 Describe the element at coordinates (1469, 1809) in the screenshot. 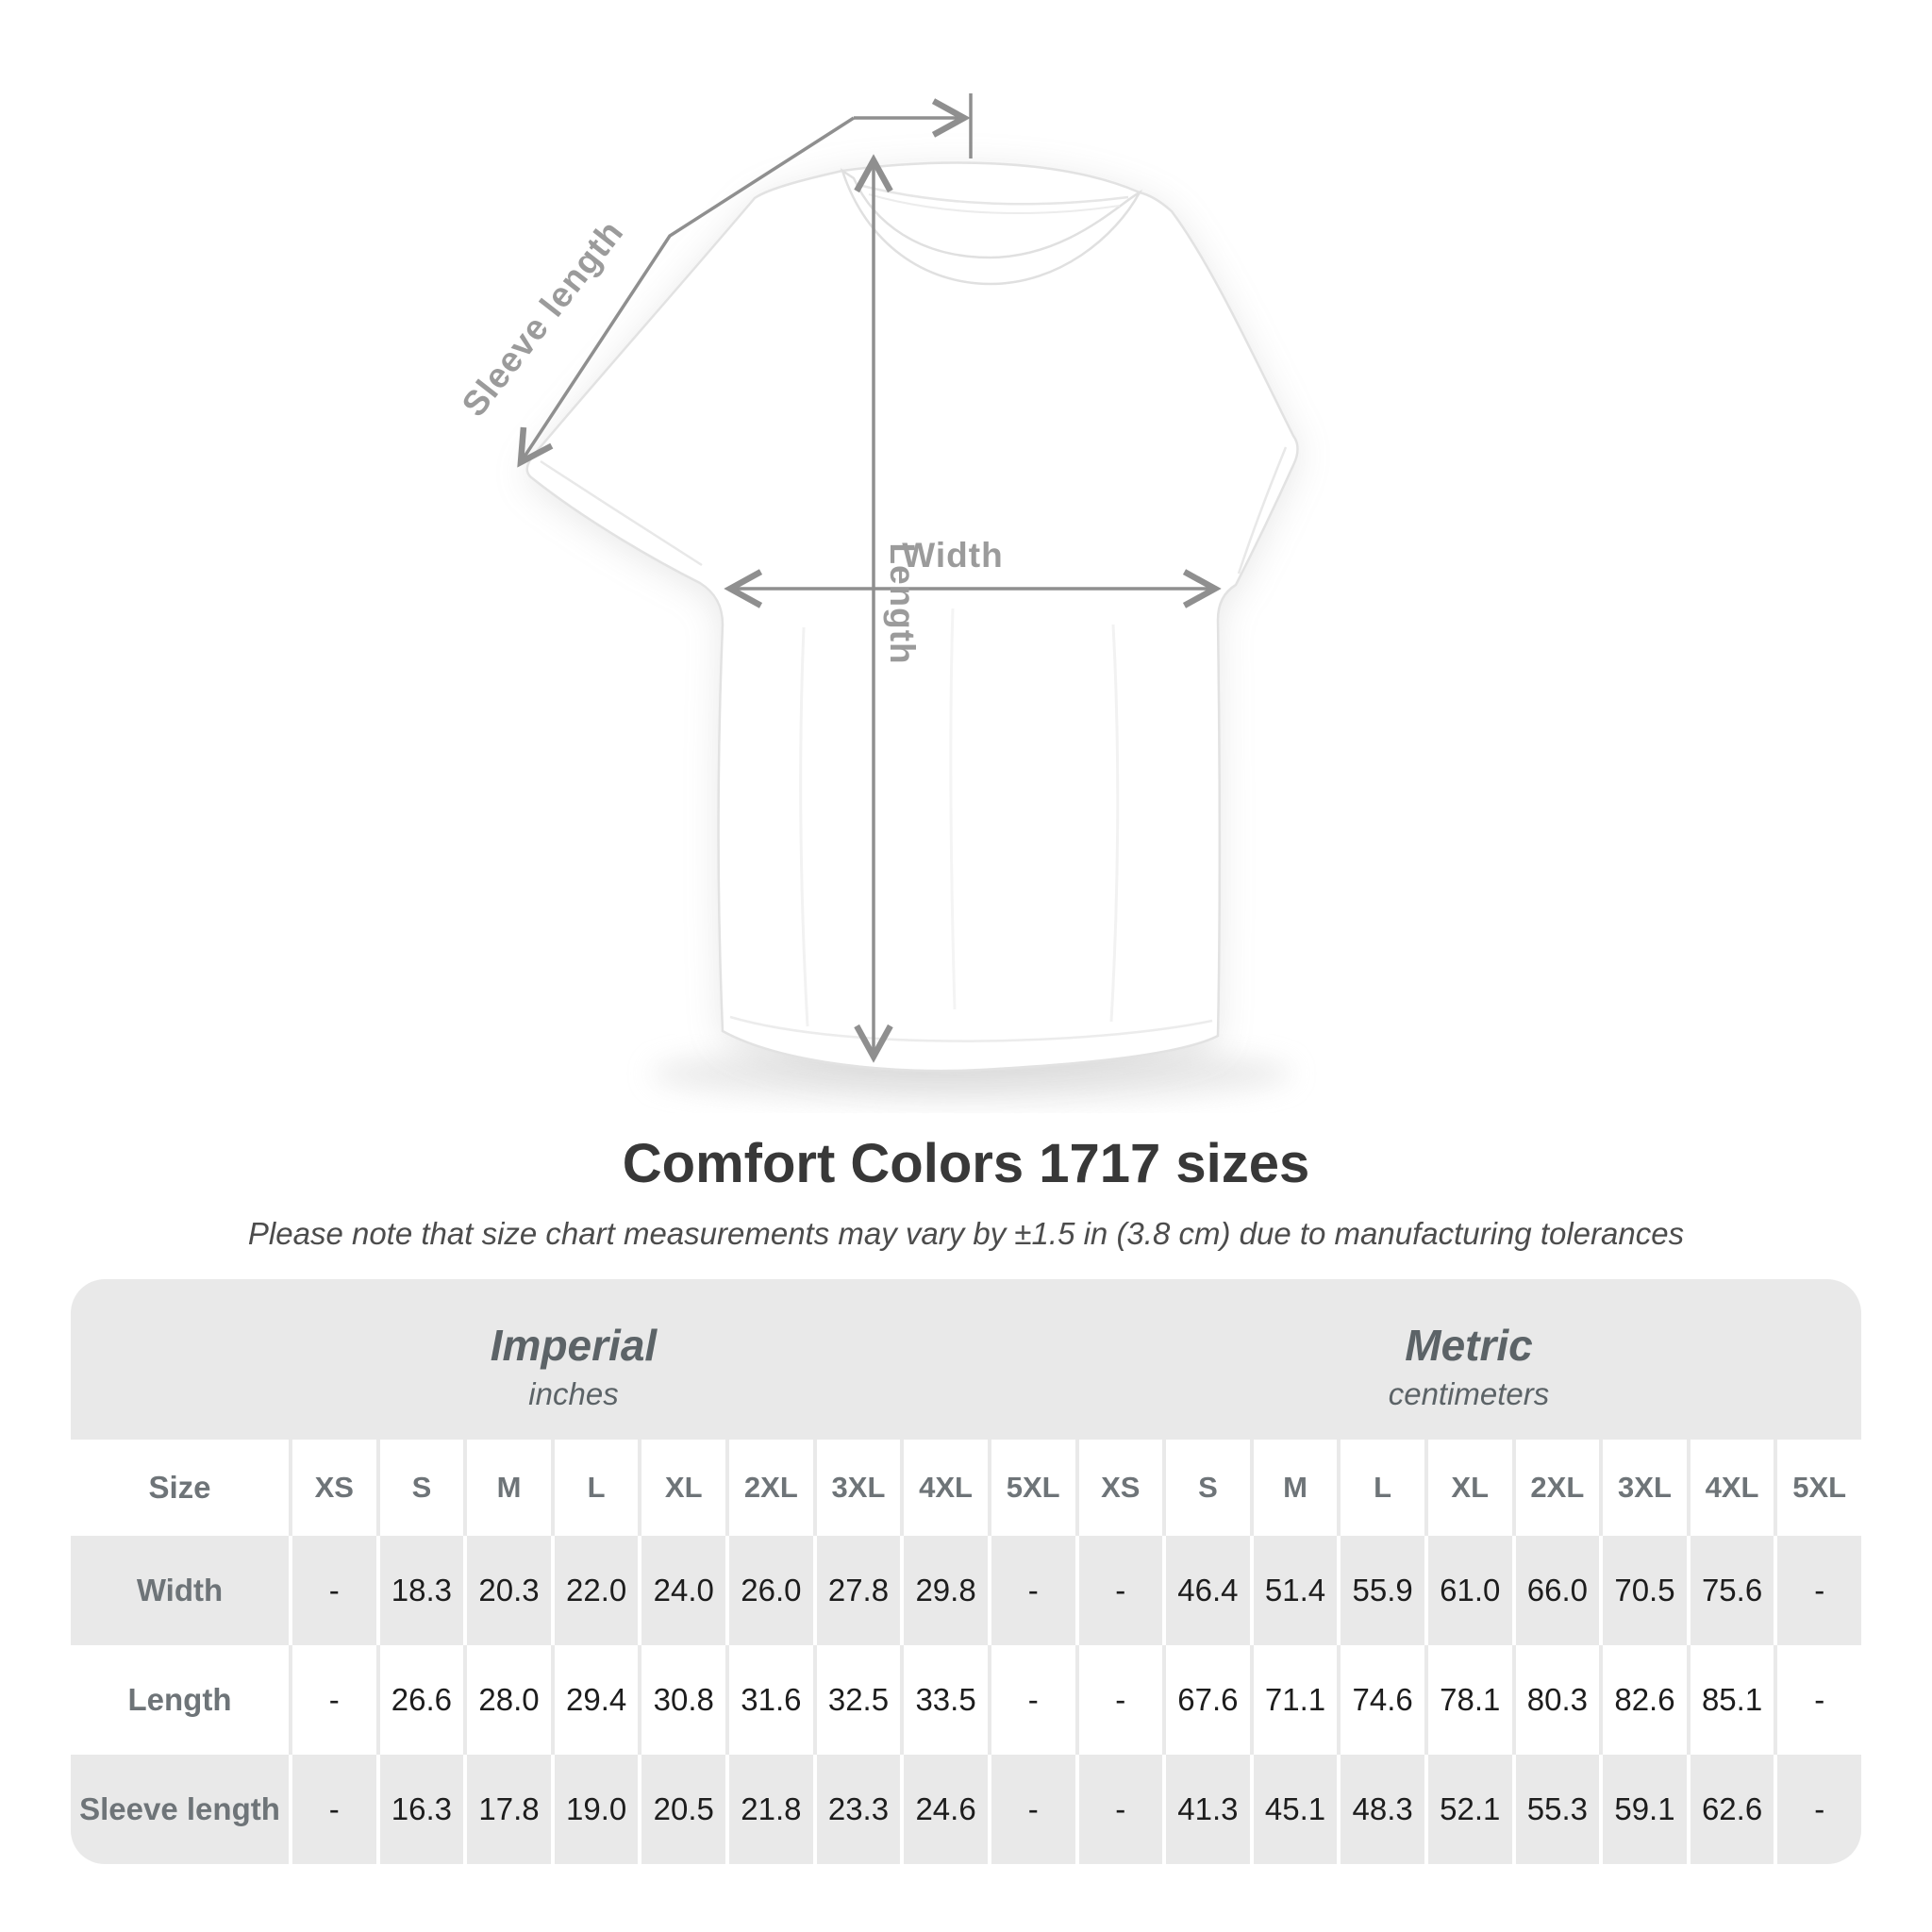

I see `size-value-cell: 52.1` at that location.